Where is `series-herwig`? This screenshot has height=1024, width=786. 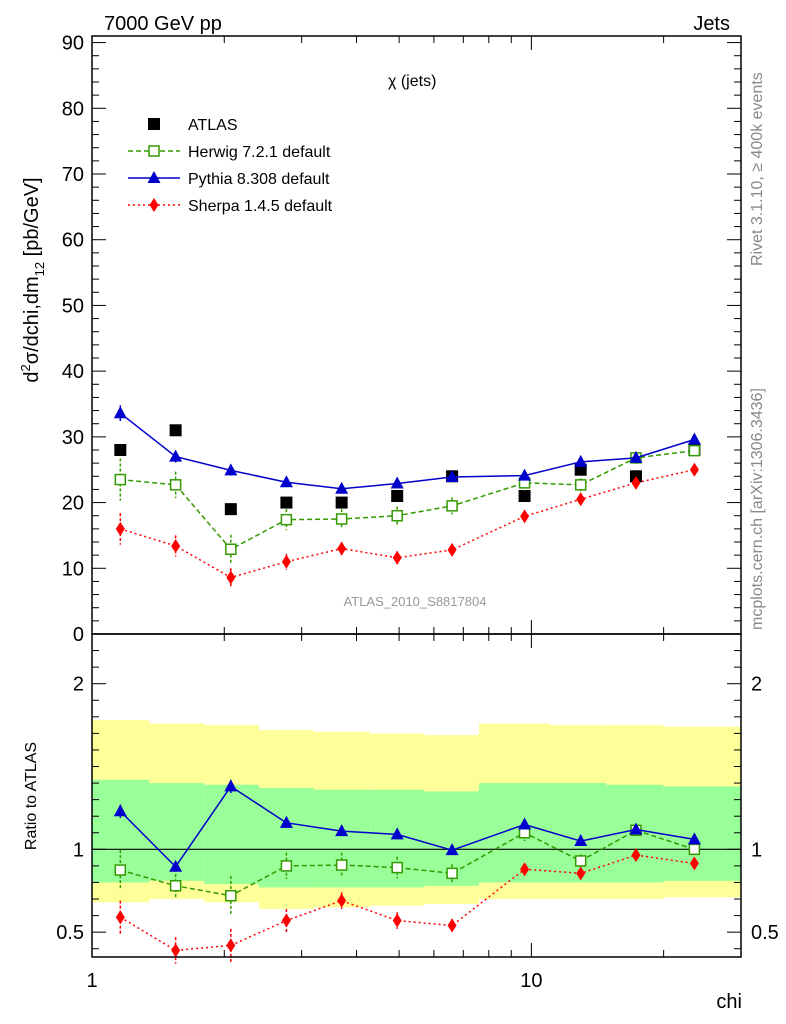 series-herwig is located at coordinates (407, 504).